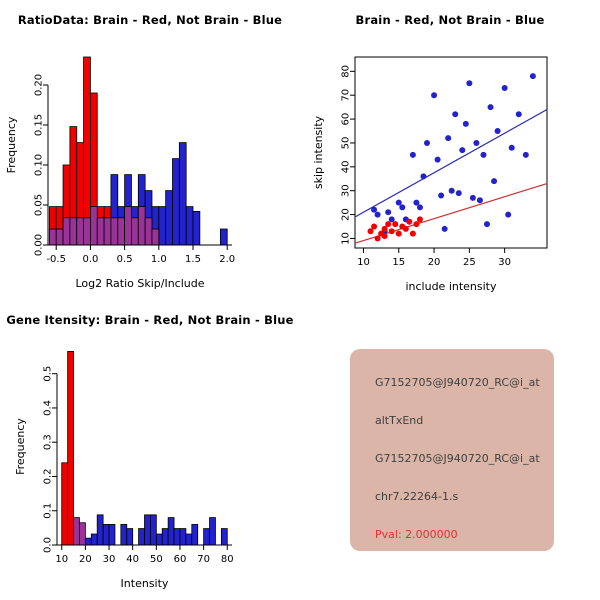 This screenshot has width=600, height=600. Describe the element at coordinates (193, 259) in the screenshot. I see `svg-text: 1.5` at that location.